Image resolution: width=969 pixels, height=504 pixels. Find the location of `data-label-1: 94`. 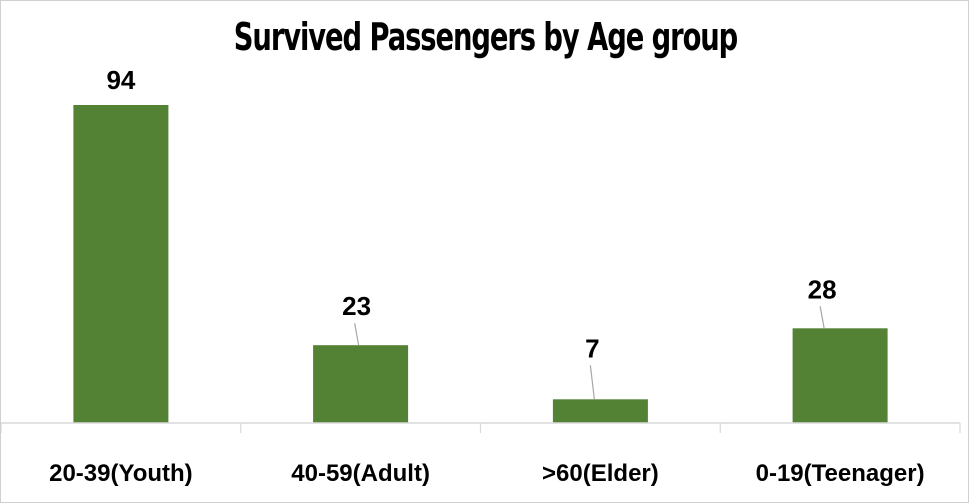

data-label-1: 94 is located at coordinates (120, 80).